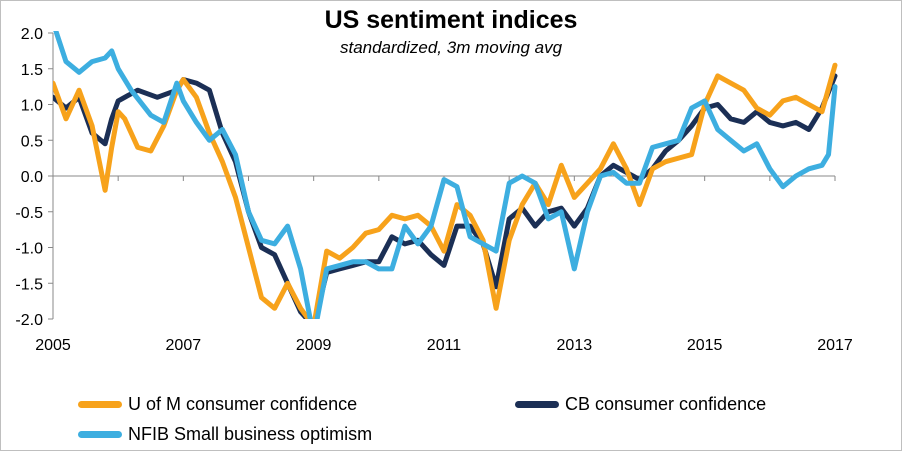  I want to click on legend-swatch-nfib, so click(100, 434).